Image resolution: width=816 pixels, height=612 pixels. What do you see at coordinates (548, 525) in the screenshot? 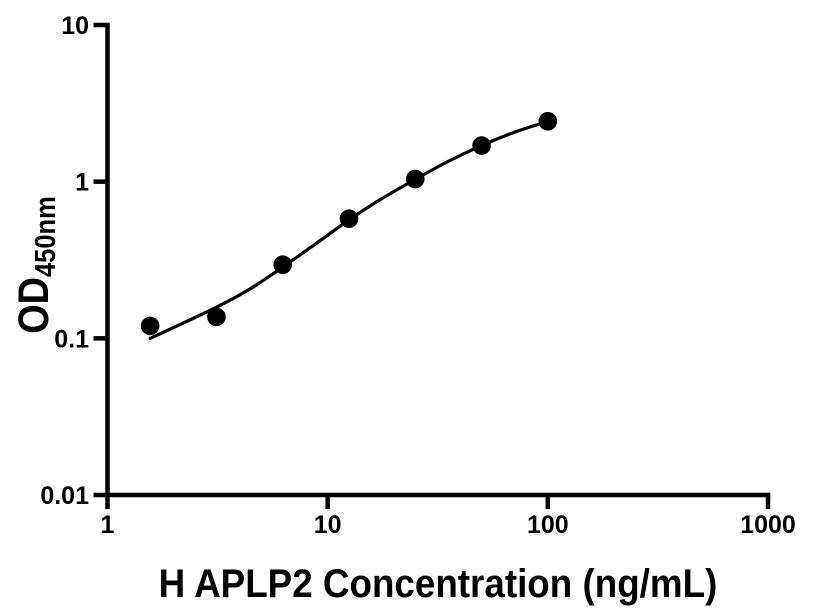
I see `x-tick-label-100: 100` at bounding box center [548, 525].